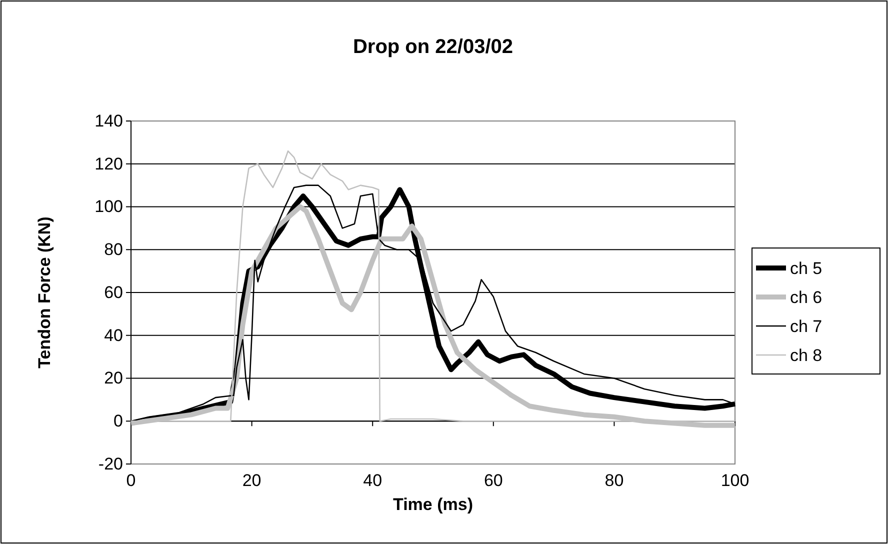  Describe the element at coordinates (806, 355) in the screenshot. I see `legend-label: ch 8` at that location.